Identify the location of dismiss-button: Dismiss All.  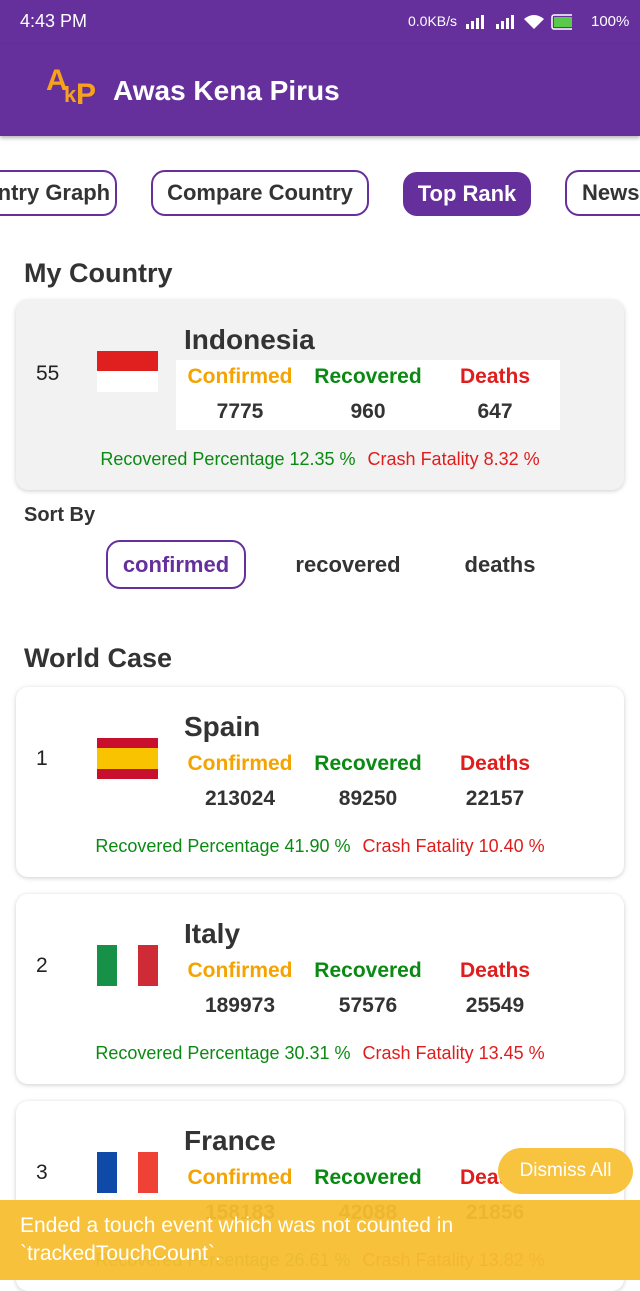
(565, 1171).